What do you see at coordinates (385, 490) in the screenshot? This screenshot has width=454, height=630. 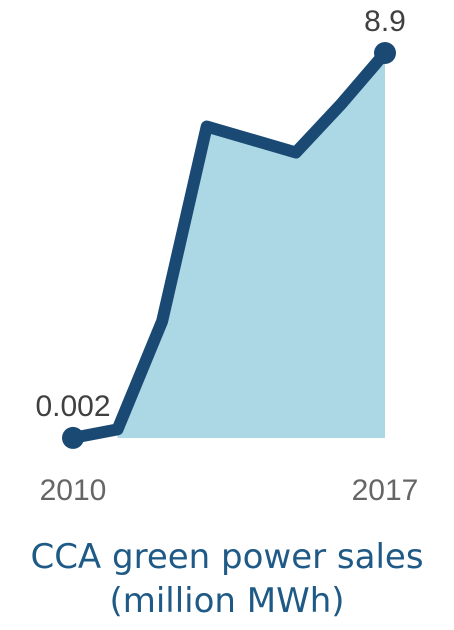 I see `end-year-label: 2017` at bounding box center [385, 490].